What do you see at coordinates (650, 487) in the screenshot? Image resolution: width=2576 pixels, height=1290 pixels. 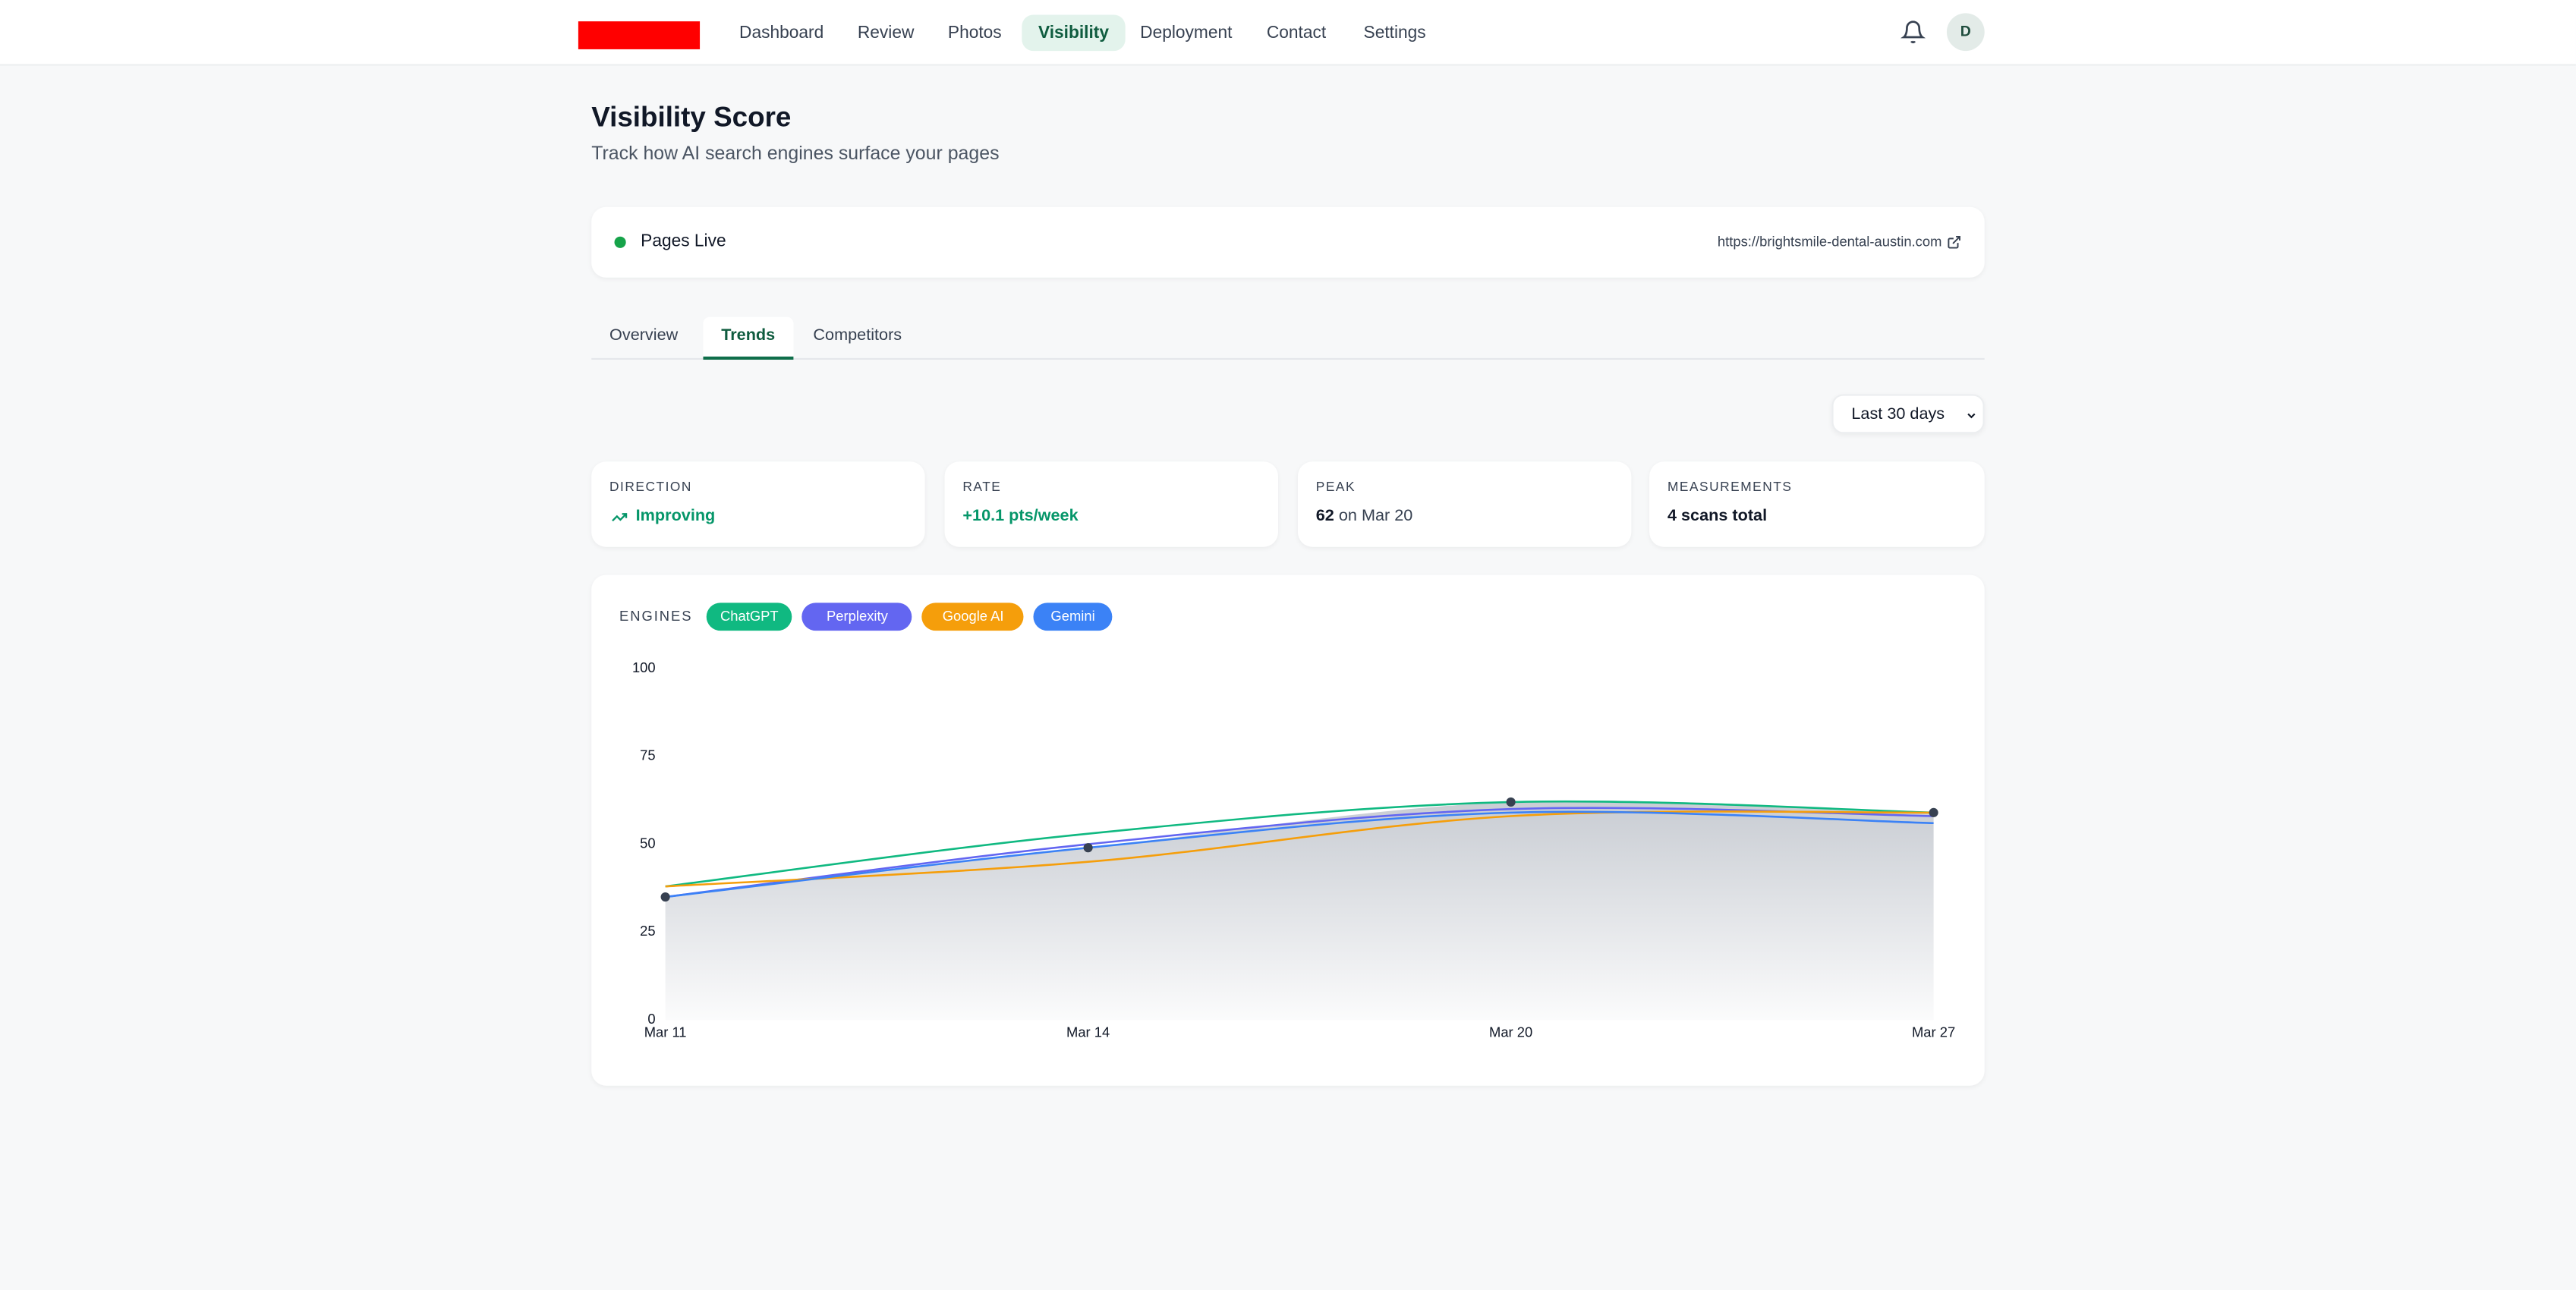 I see `stat-label: DIRECTION` at bounding box center [650, 487].